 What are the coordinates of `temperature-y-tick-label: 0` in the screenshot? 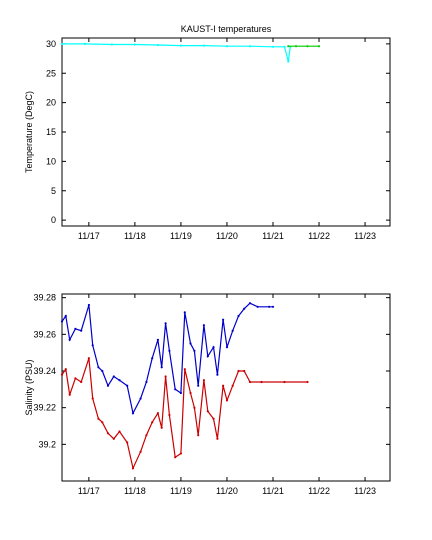 It's located at (53, 220).